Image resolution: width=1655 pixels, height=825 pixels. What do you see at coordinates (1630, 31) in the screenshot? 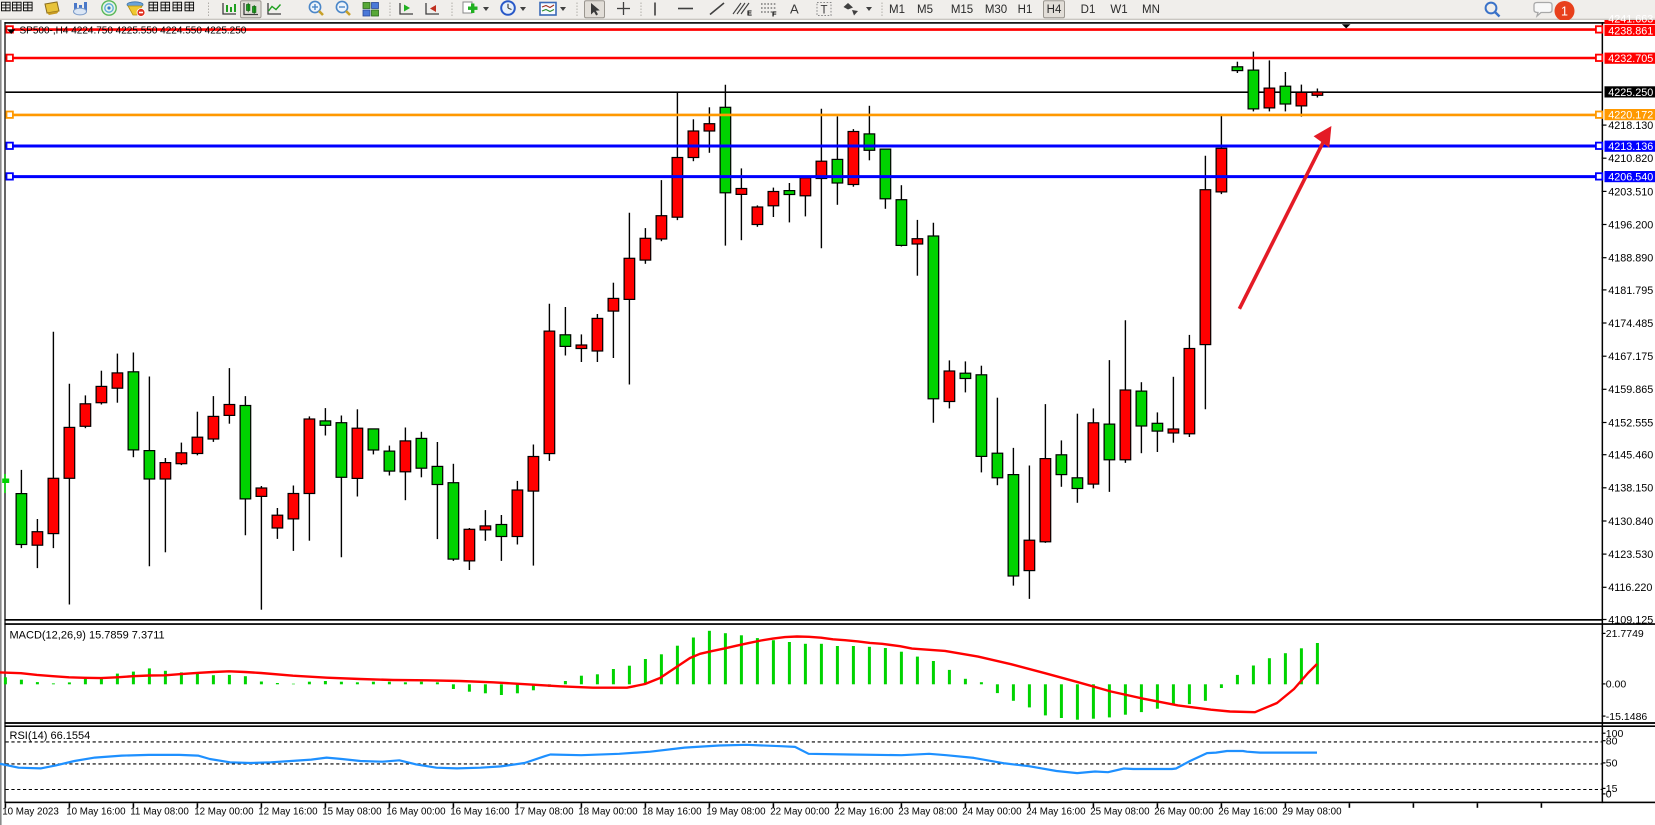
I see `svg-text: 4238.861` at bounding box center [1630, 31].